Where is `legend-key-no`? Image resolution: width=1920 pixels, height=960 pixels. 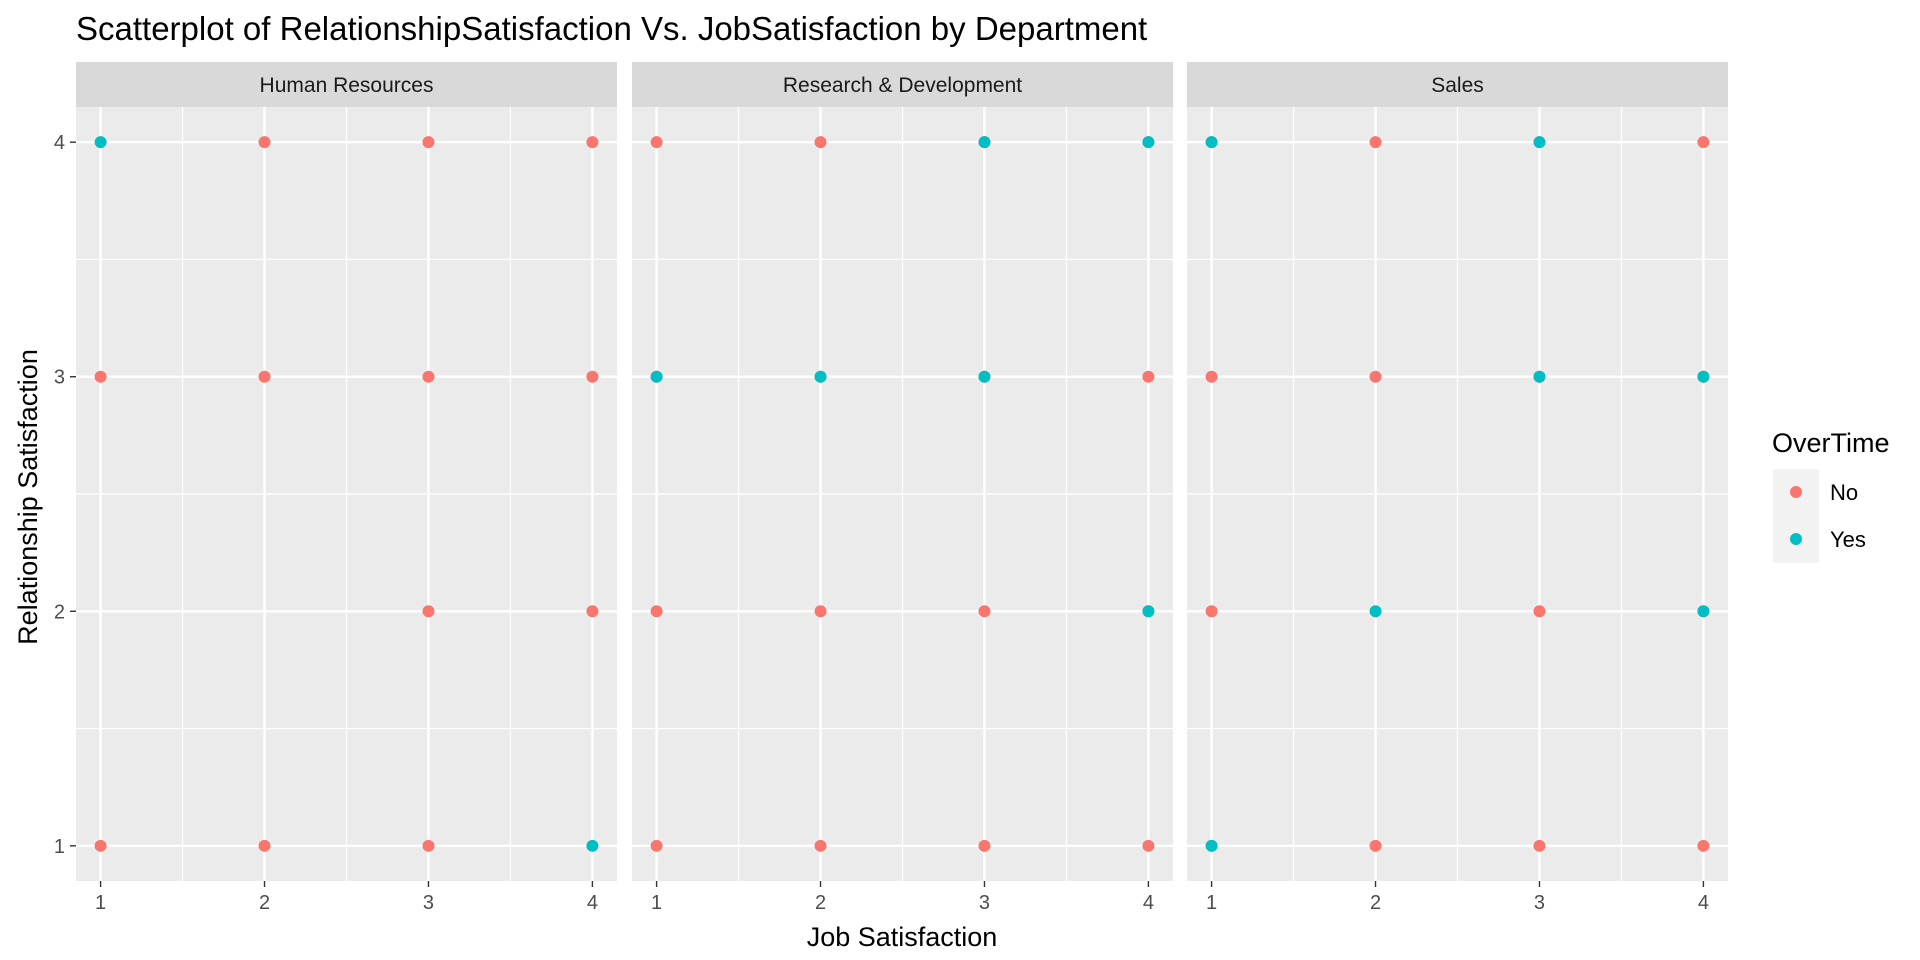
legend-key-no is located at coordinates (1796, 492).